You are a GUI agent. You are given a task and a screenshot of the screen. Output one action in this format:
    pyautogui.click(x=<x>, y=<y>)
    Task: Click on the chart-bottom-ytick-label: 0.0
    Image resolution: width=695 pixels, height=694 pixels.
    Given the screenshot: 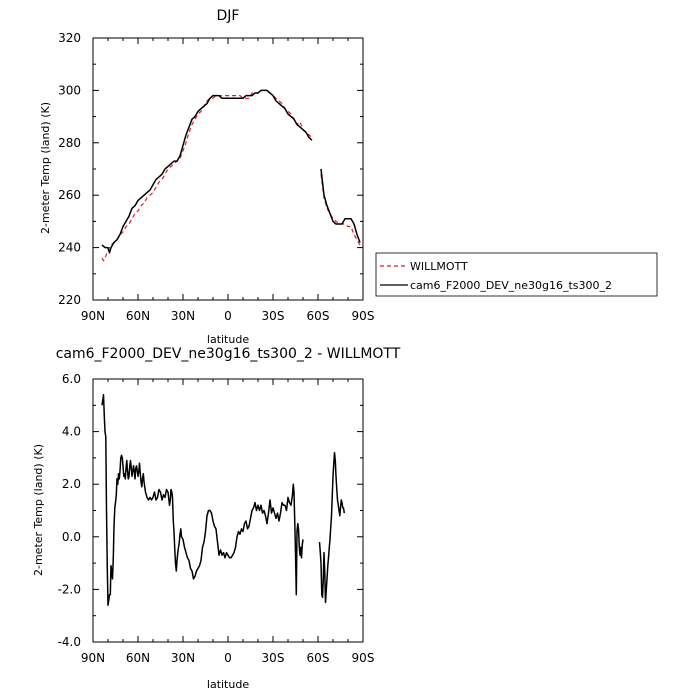 What is the action you would take?
    pyautogui.click(x=71, y=537)
    